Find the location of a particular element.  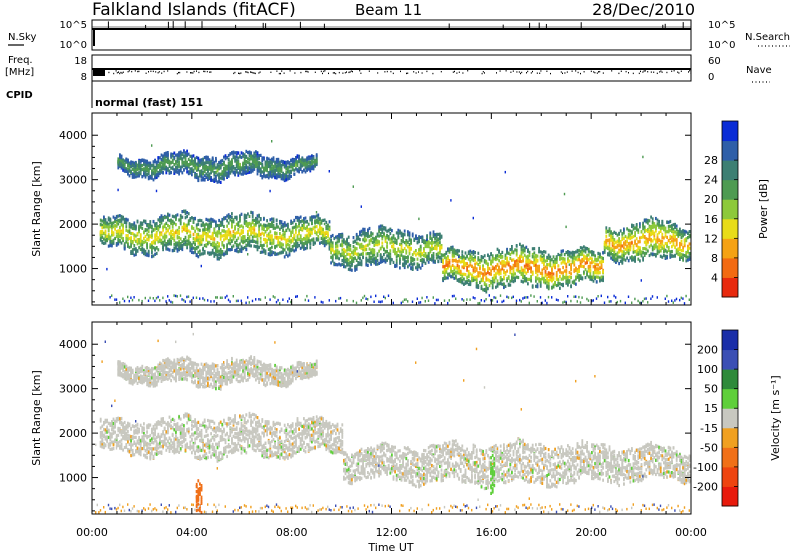

nsky-panel: N.Sky 10^5 10^0 10^5 10^0 N.Search is located at coordinates (399, 35).